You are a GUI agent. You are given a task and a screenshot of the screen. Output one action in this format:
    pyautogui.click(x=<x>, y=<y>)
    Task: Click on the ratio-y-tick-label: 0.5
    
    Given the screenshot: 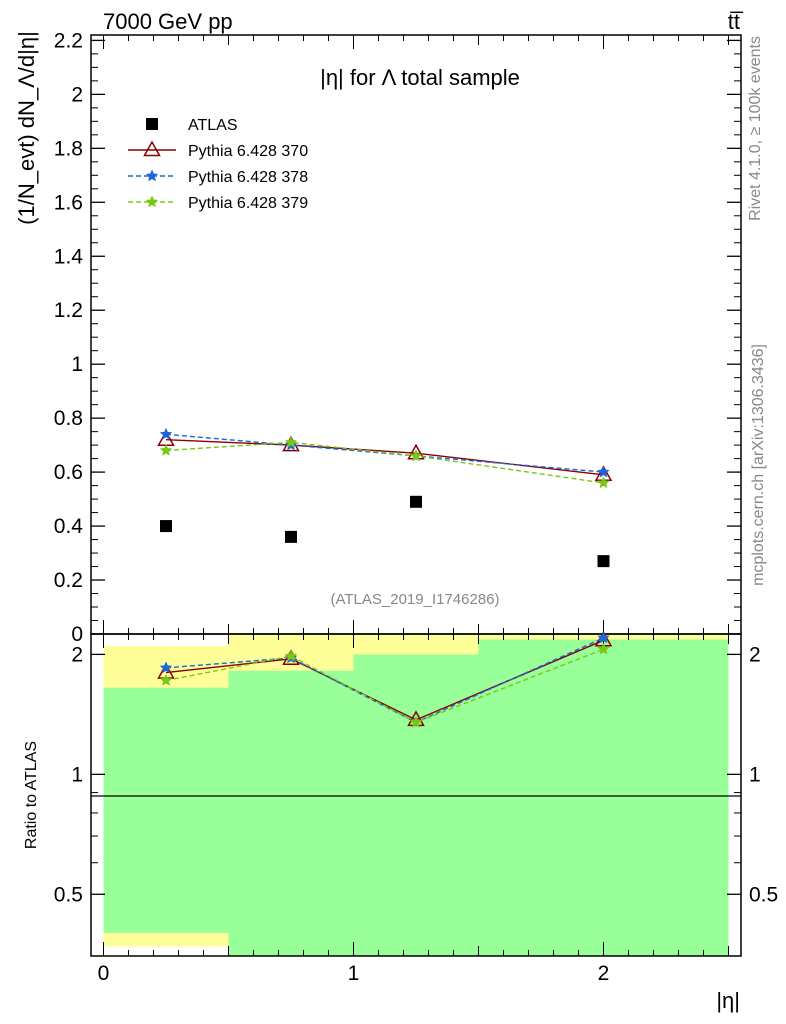 What is the action you would take?
    pyautogui.click(x=68, y=894)
    